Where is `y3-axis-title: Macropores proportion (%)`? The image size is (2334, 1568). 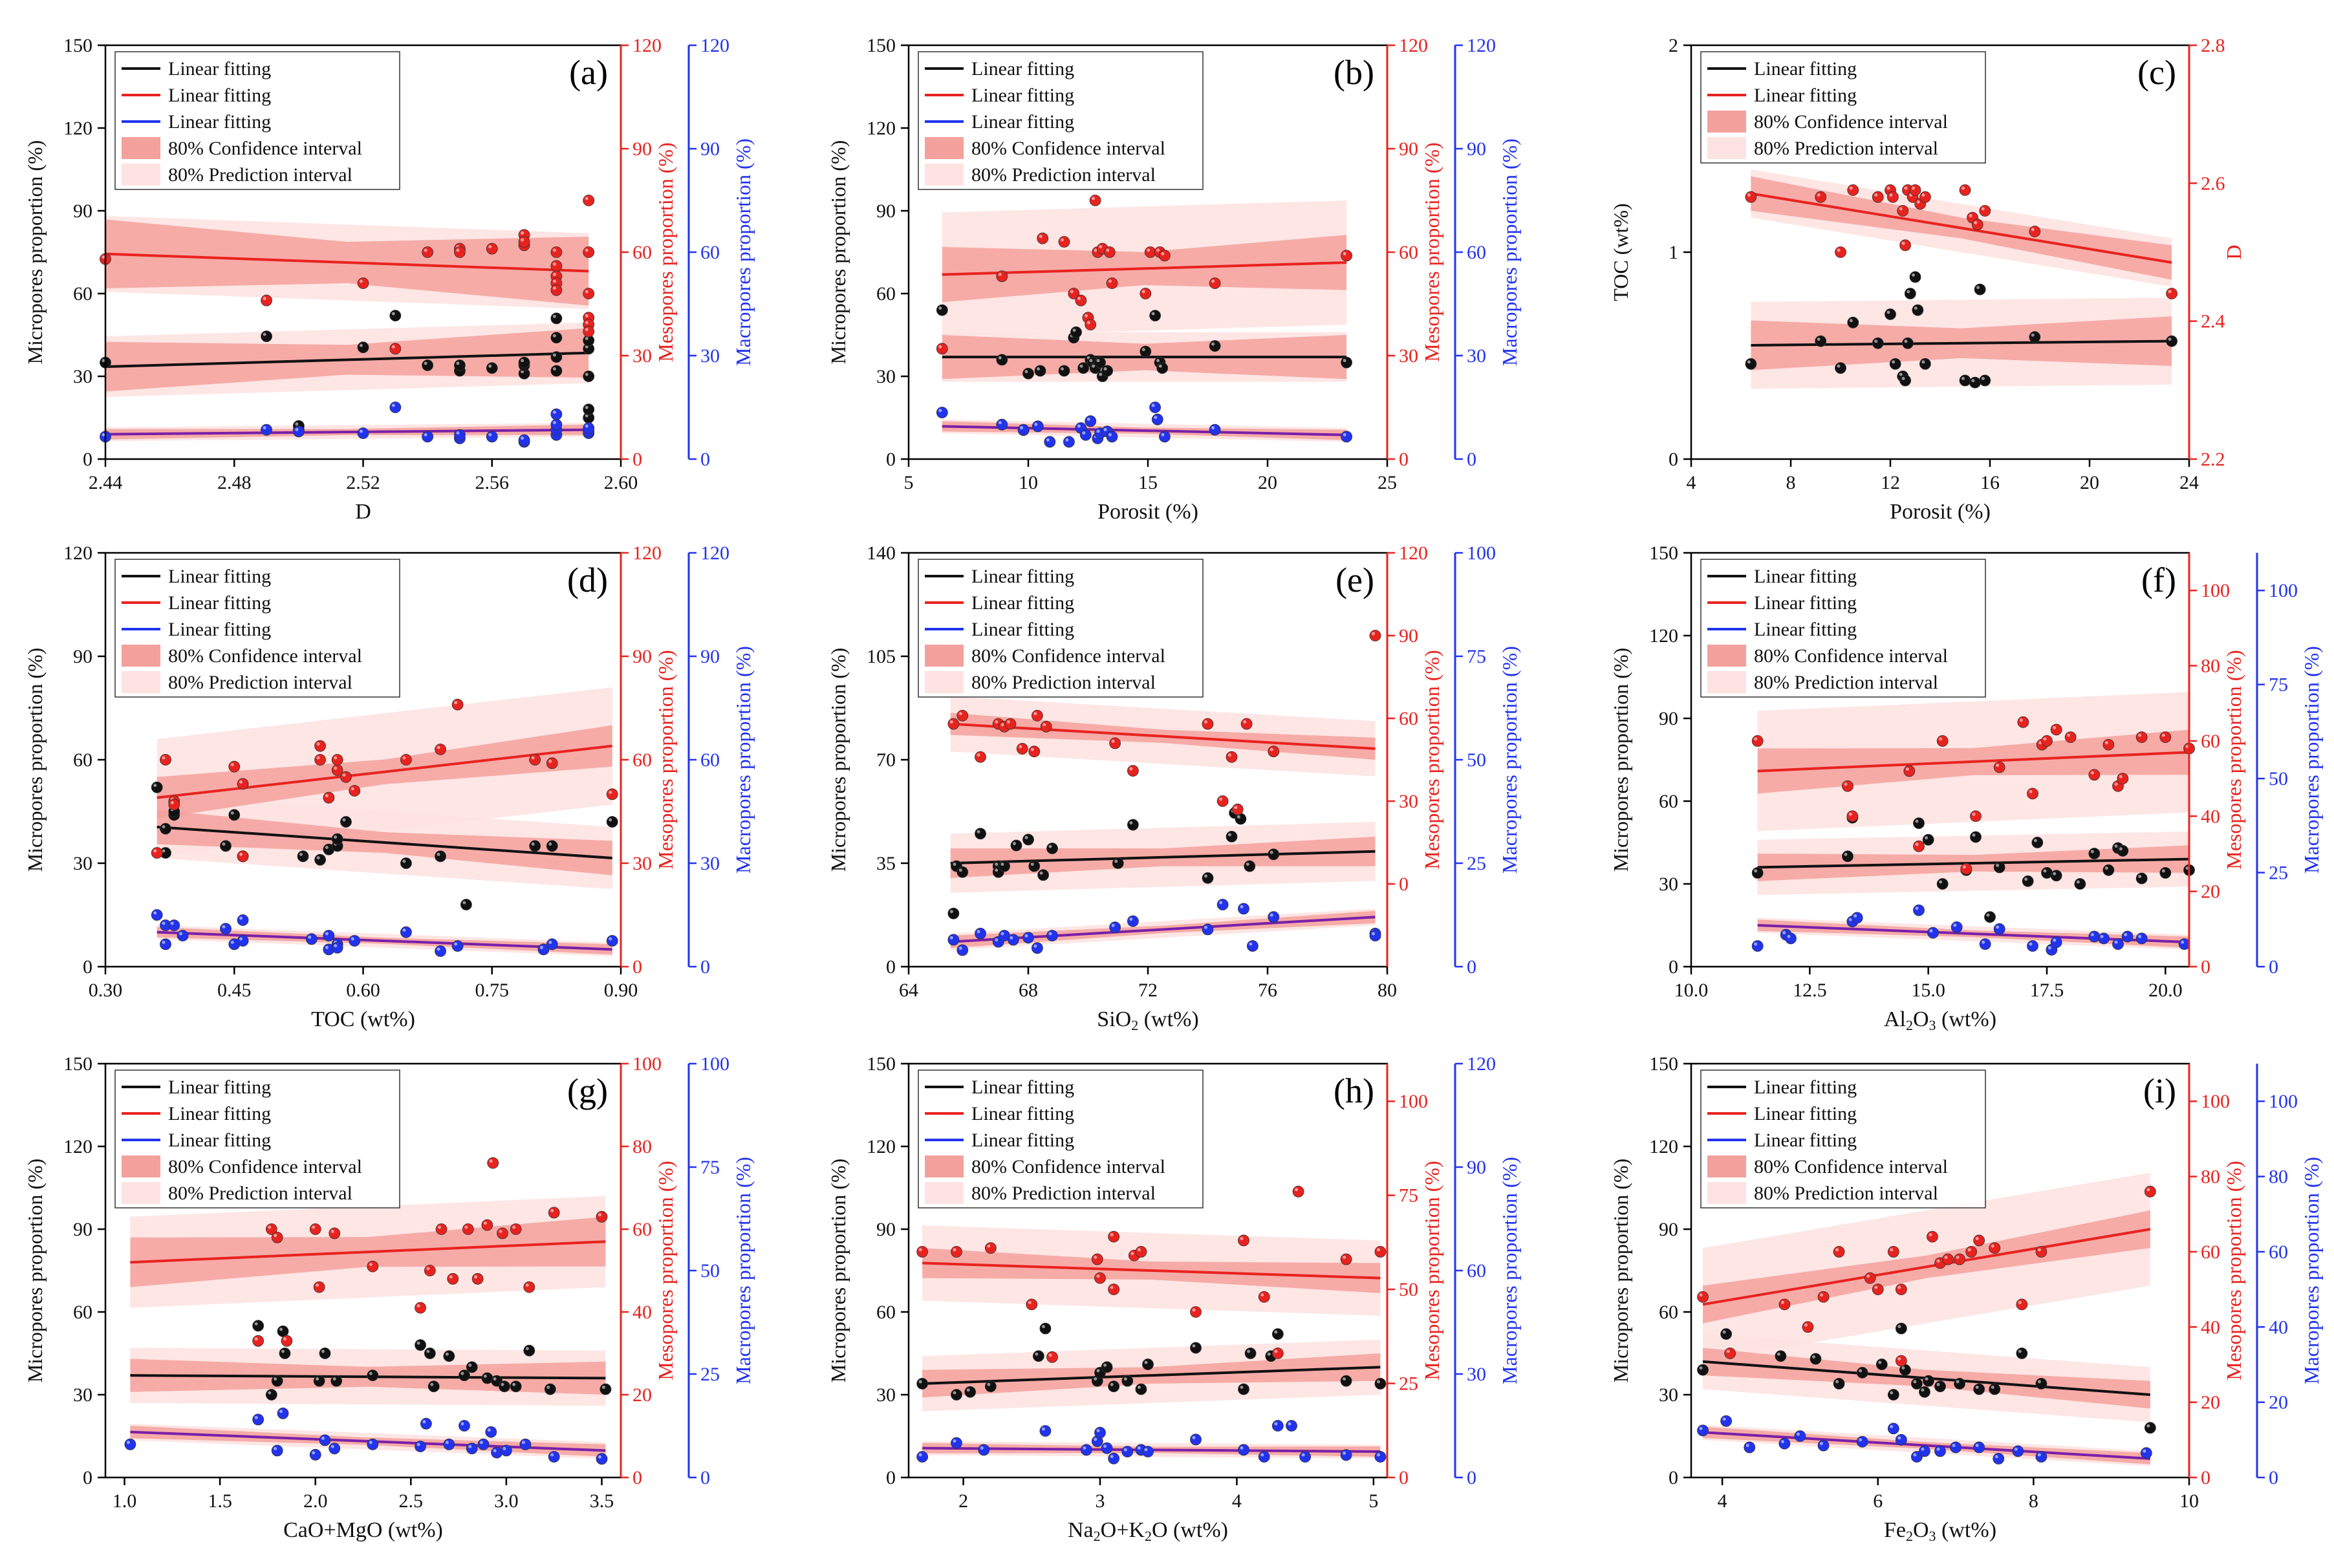 y3-axis-title: Macropores proportion (%) is located at coordinates (743, 1270).